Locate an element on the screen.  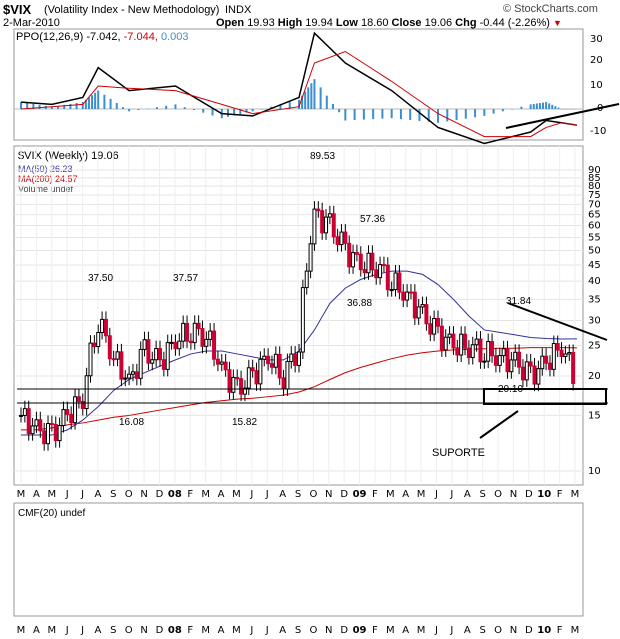
price-ytick: 65 is located at coordinates (594, 215).